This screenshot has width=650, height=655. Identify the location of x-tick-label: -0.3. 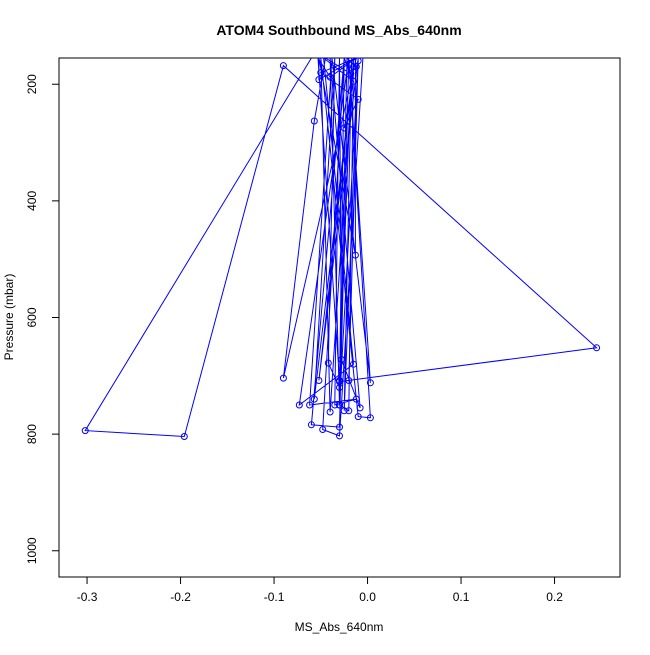
(87, 597).